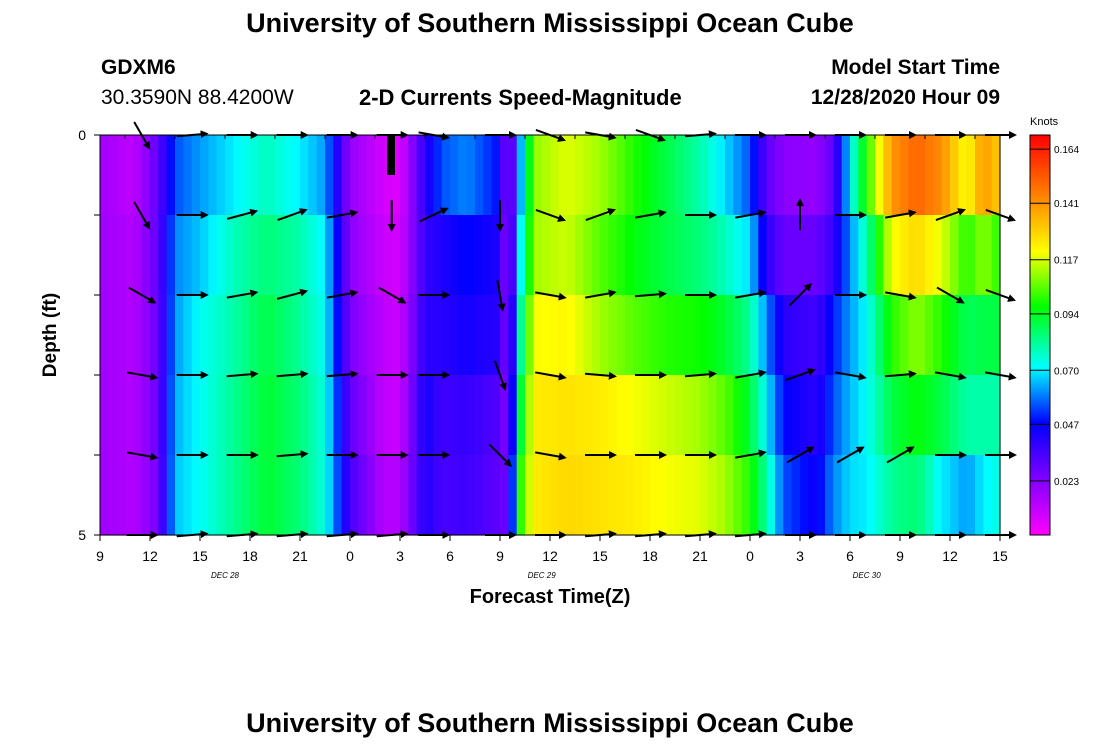 The height and width of the screenshot is (750, 1100). Describe the element at coordinates (350, 556) in the screenshot. I see `x-tick-label: 0` at that location.